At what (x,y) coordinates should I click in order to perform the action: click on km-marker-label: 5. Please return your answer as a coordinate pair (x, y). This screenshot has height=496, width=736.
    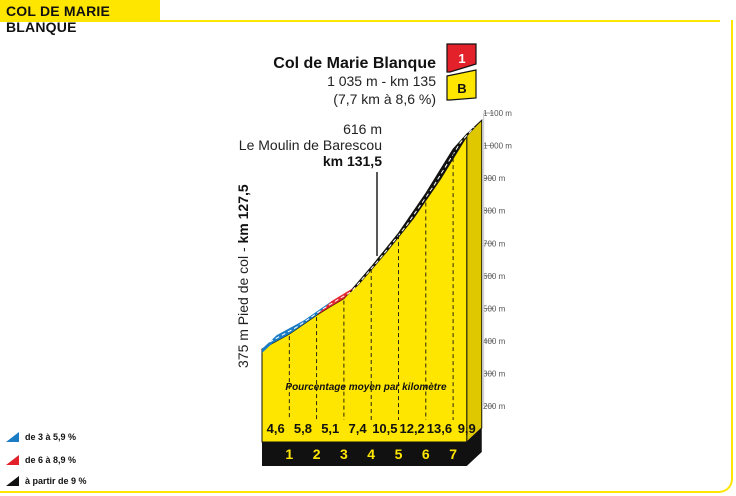
    Looking at the image, I should click on (399, 454).